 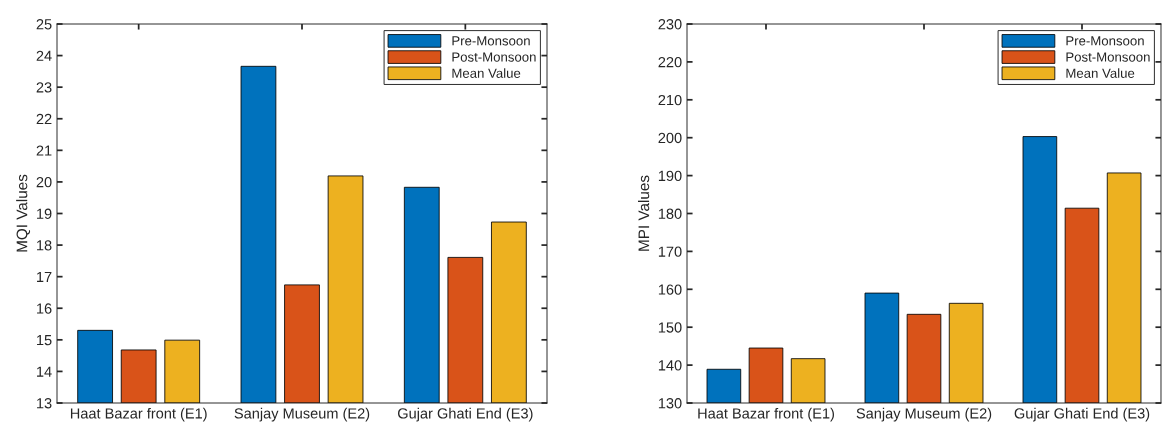 What do you see at coordinates (44, 308) in the screenshot?
I see `y-tick-label: 16` at bounding box center [44, 308].